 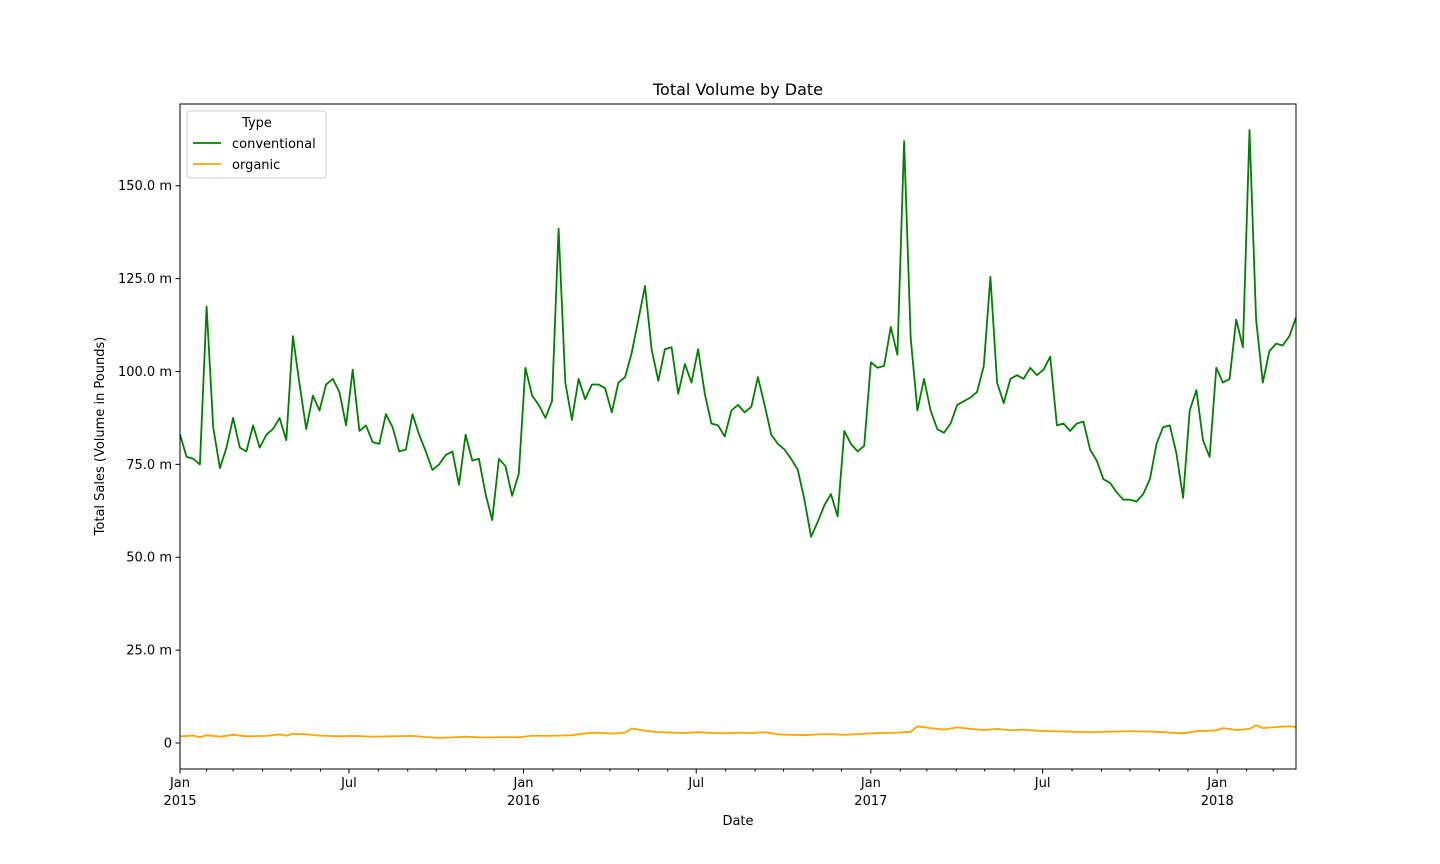 What do you see at coordinates (145, 186) in the screenshot?
I see `y-tick-label: 150.0 m` at bounding box center [145, 186].